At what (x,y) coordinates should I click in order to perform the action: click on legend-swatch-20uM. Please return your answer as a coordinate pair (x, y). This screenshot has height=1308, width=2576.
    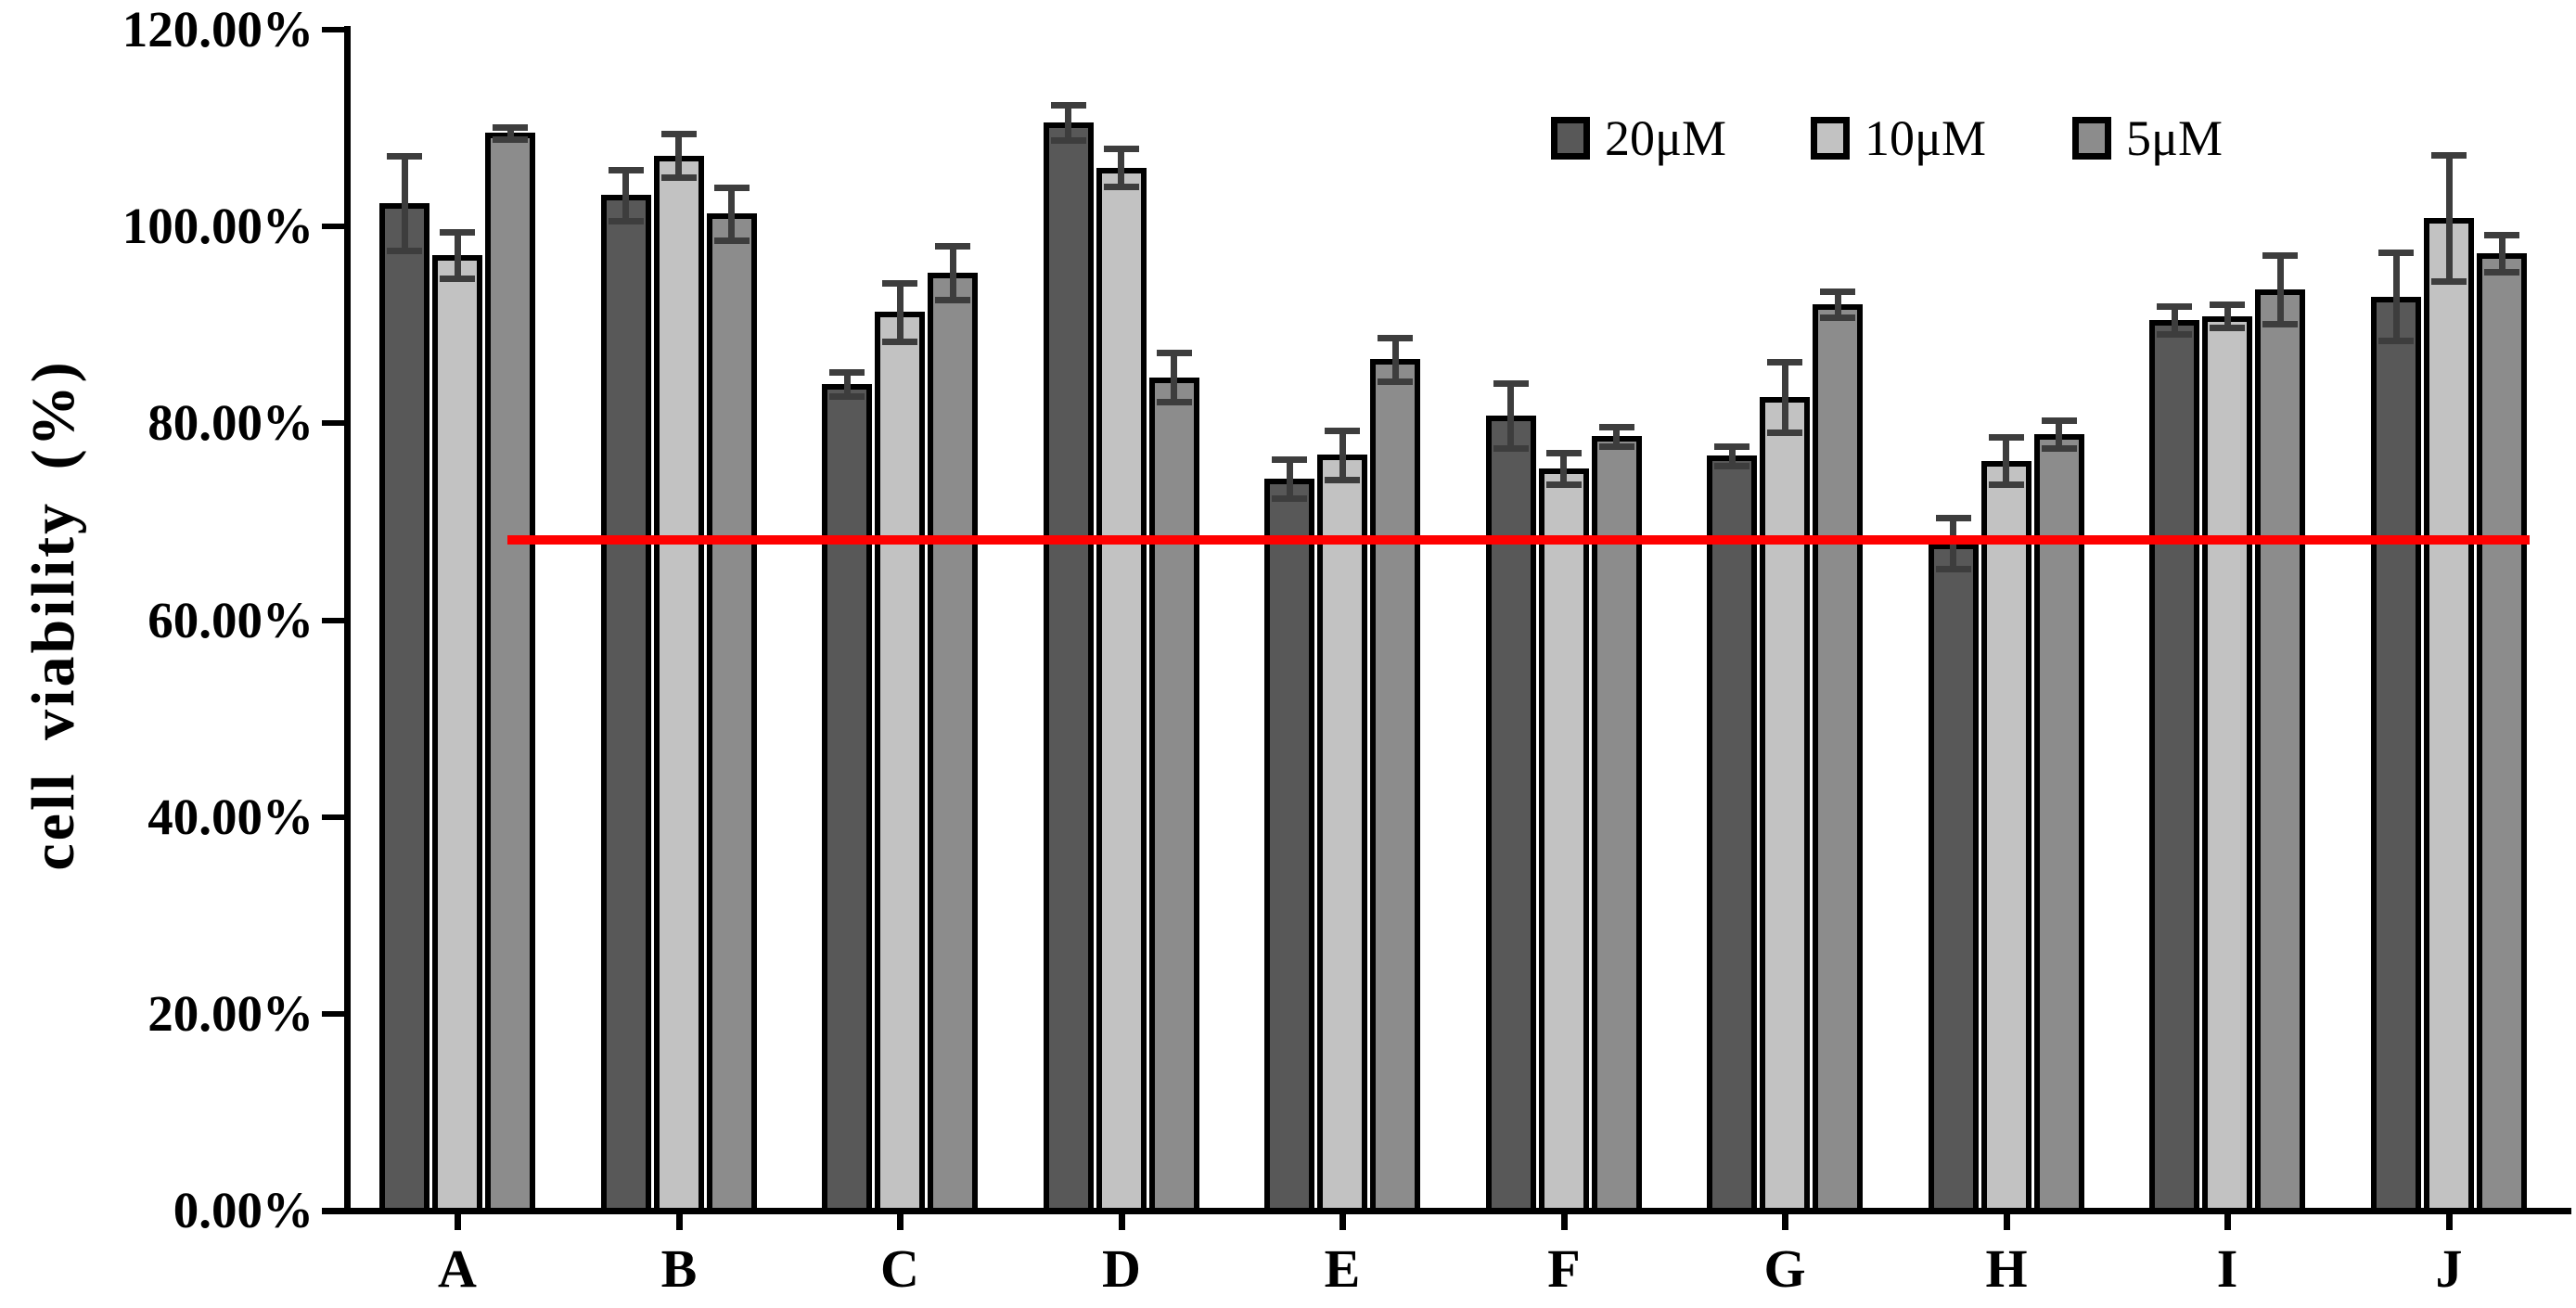
    Looking at the image, I should click on (1570, 138).